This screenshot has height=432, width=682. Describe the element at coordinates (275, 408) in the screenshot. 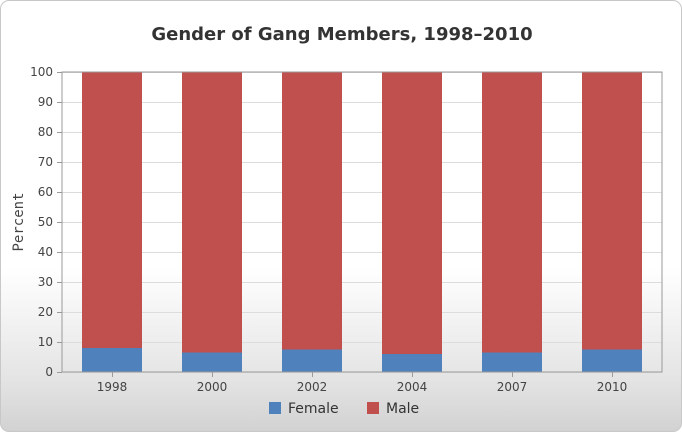

I see `legend-swatch-female` at that location.